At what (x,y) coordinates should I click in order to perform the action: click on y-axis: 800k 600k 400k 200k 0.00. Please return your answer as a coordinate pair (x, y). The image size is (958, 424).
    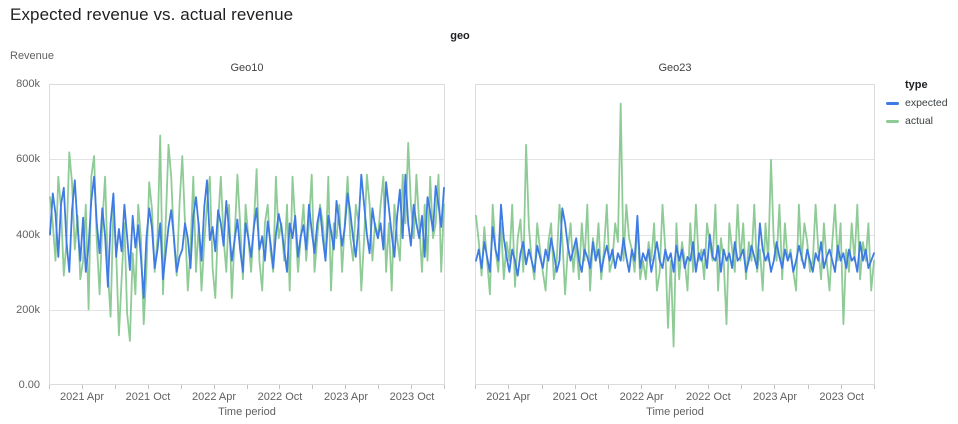
    Looking at the image, I should click on (20, 234).